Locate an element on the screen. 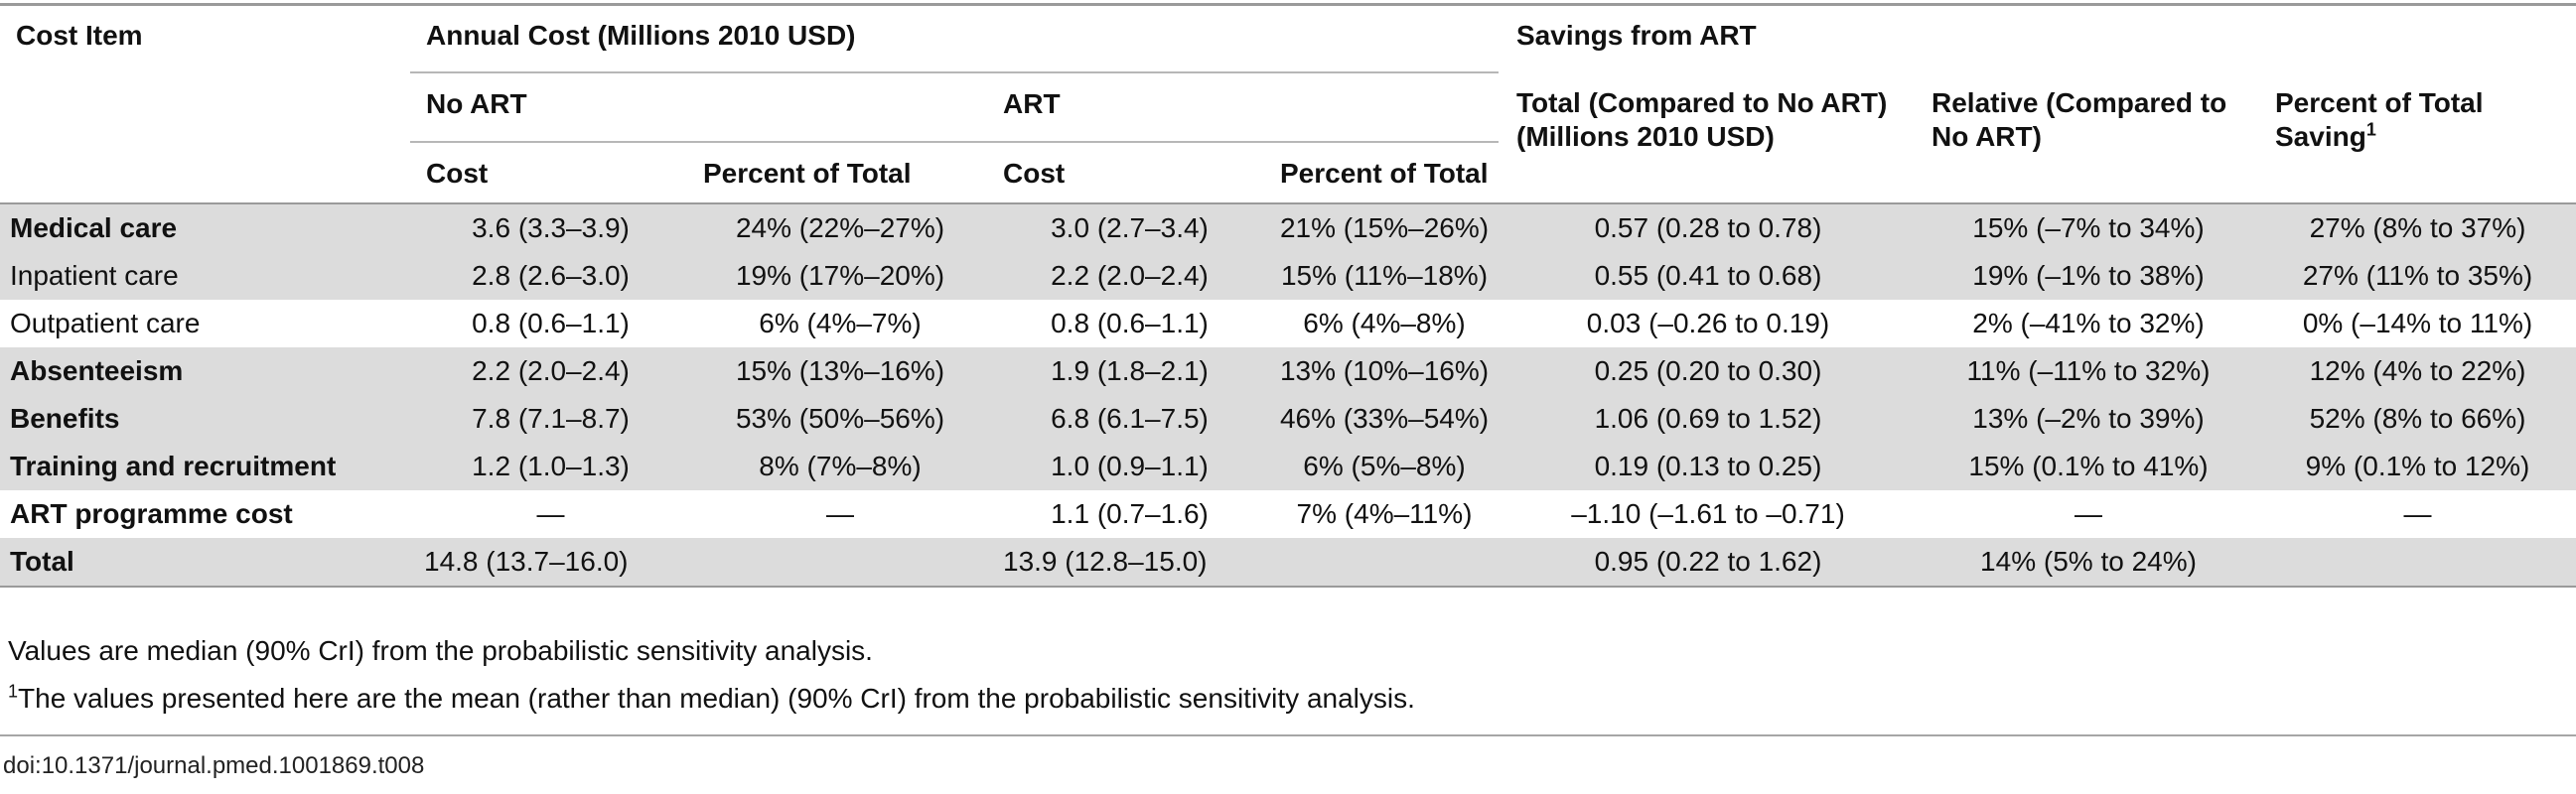 The height and width of the screenshot is (794, 2576). row-label: Medical care is located at coordinates (205, 227).